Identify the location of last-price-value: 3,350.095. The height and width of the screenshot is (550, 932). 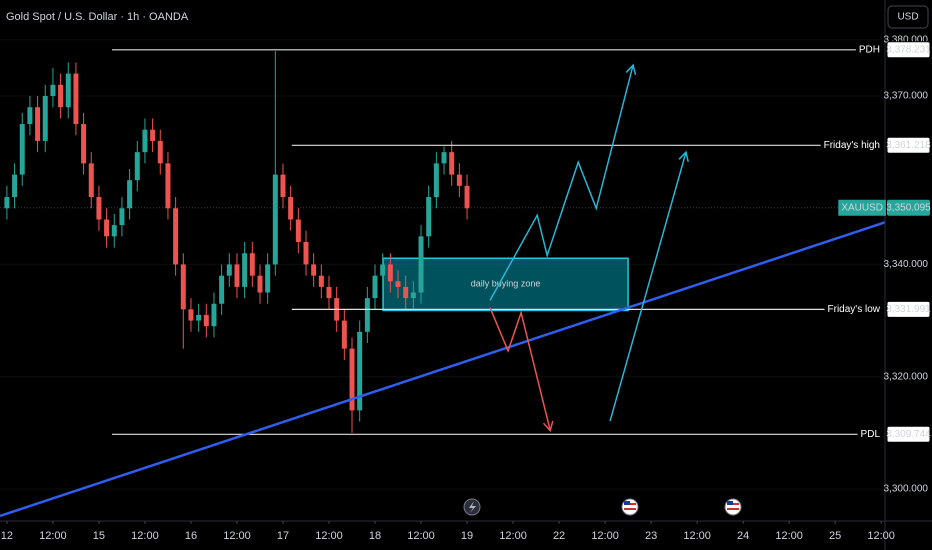
(908, 207).